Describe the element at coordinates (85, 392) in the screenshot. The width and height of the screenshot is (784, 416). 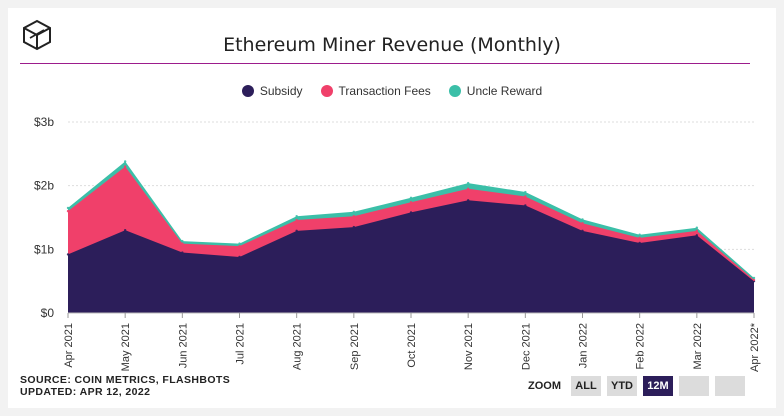
I see `updated-text: UPDATED: APR 12, 2022` at that location.